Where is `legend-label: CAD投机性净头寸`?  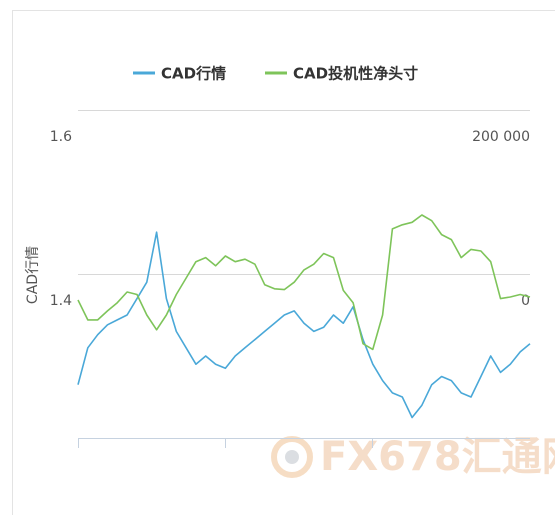 legend-label: CAD投机性净头寸 is located at coordinates (355, 74).